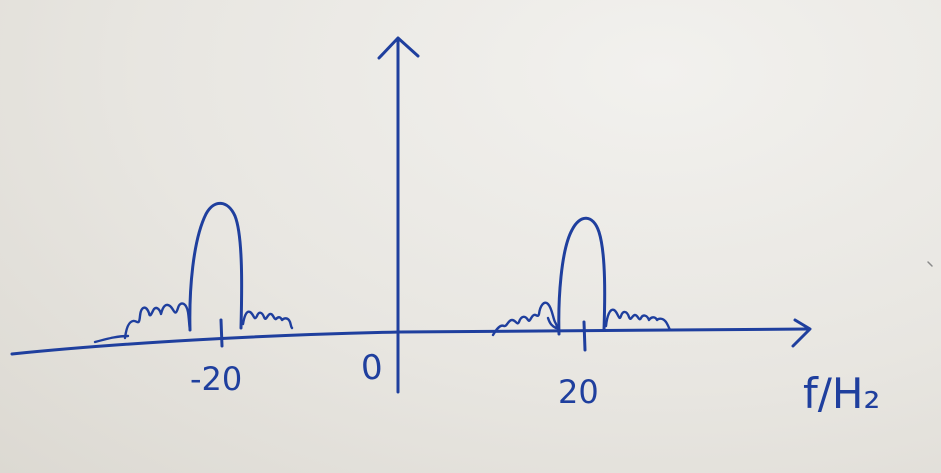  What do you see at coordinates (582, 276) in the screenshot?
I see `right-main-lobe` at bounding box center [582, 276].